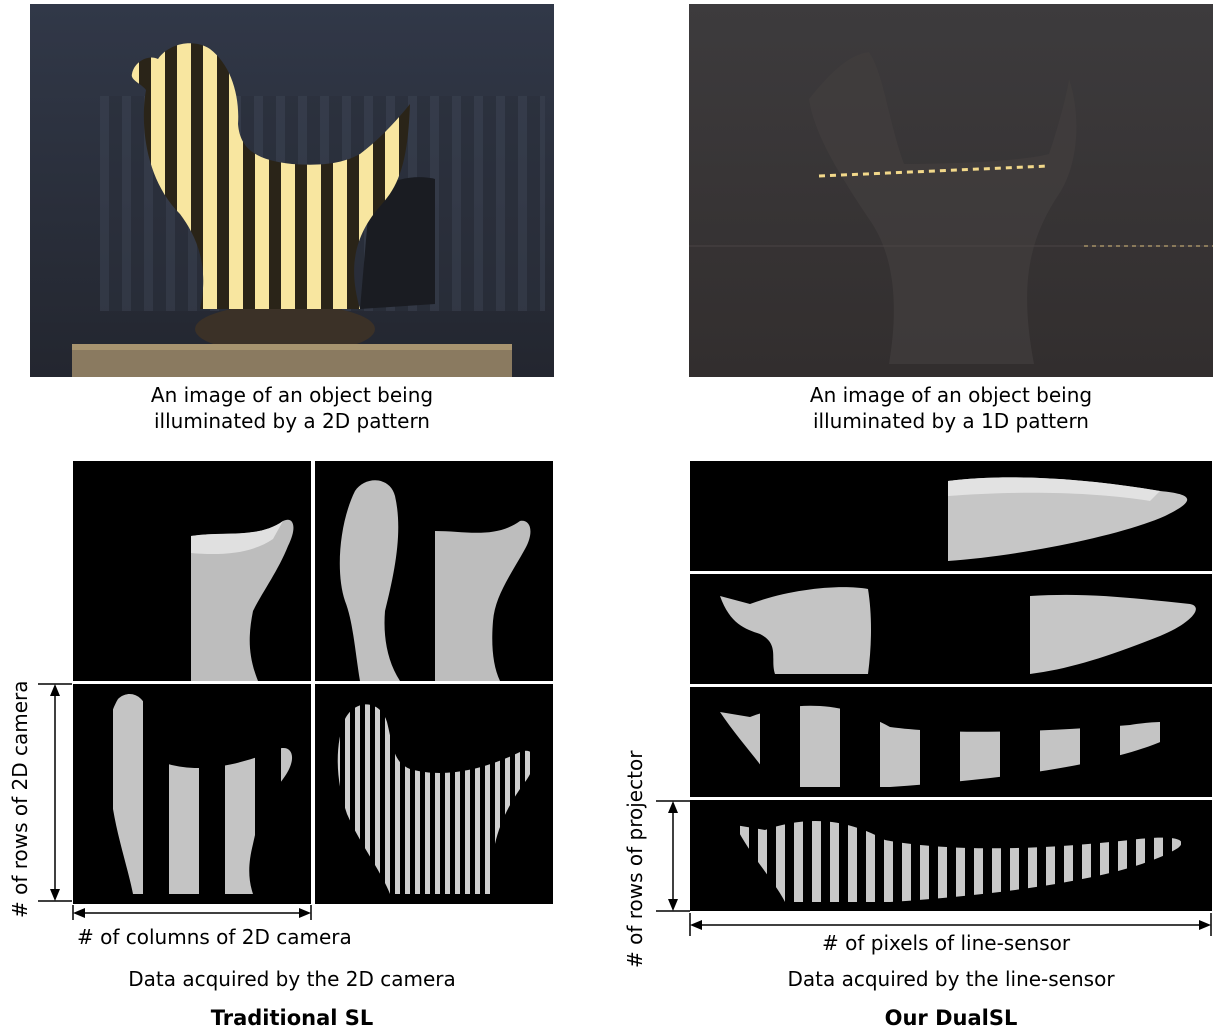 The width and height of the screenshot is (1221, 1033). Describe the element at coordinates (292, 421) in the screenshot. I see `photo-caption-2d-line2: illuminated by a 2D pattern` at that location.